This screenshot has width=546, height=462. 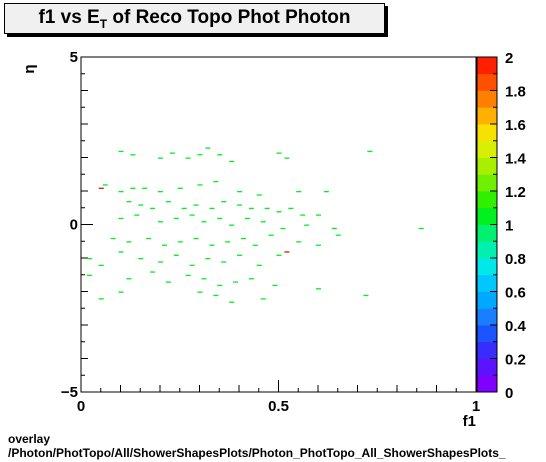 What do you see at coordinates (501, 226) in the screenshot?
I see `color-palette: 0 0.2 0.4 0.6 0.8 1 1.2 1.4 1.6 1.8 2` at bounding box center [501, 226].